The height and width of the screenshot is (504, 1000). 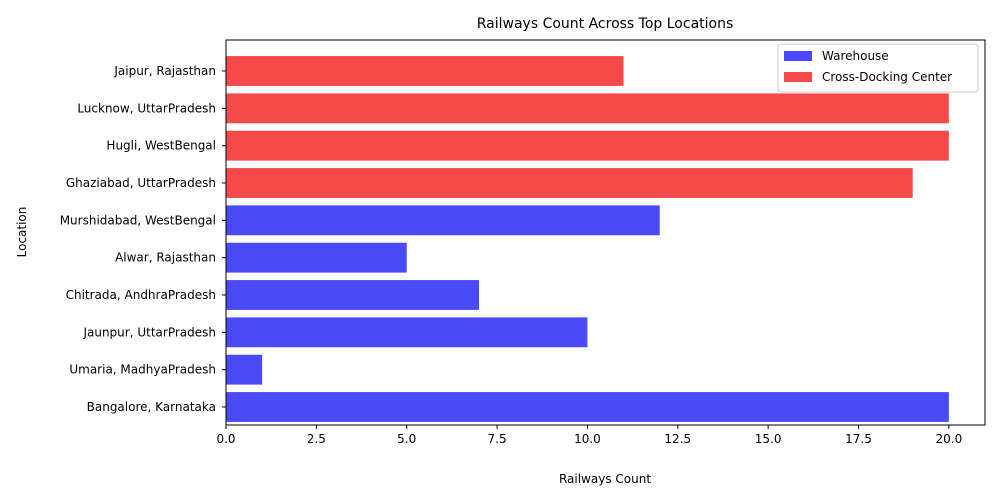 What do you see at coordinates (587, 407) in the screenshot?
I see `bar-bangalore-karnataka` at bounding box center [587, 407].